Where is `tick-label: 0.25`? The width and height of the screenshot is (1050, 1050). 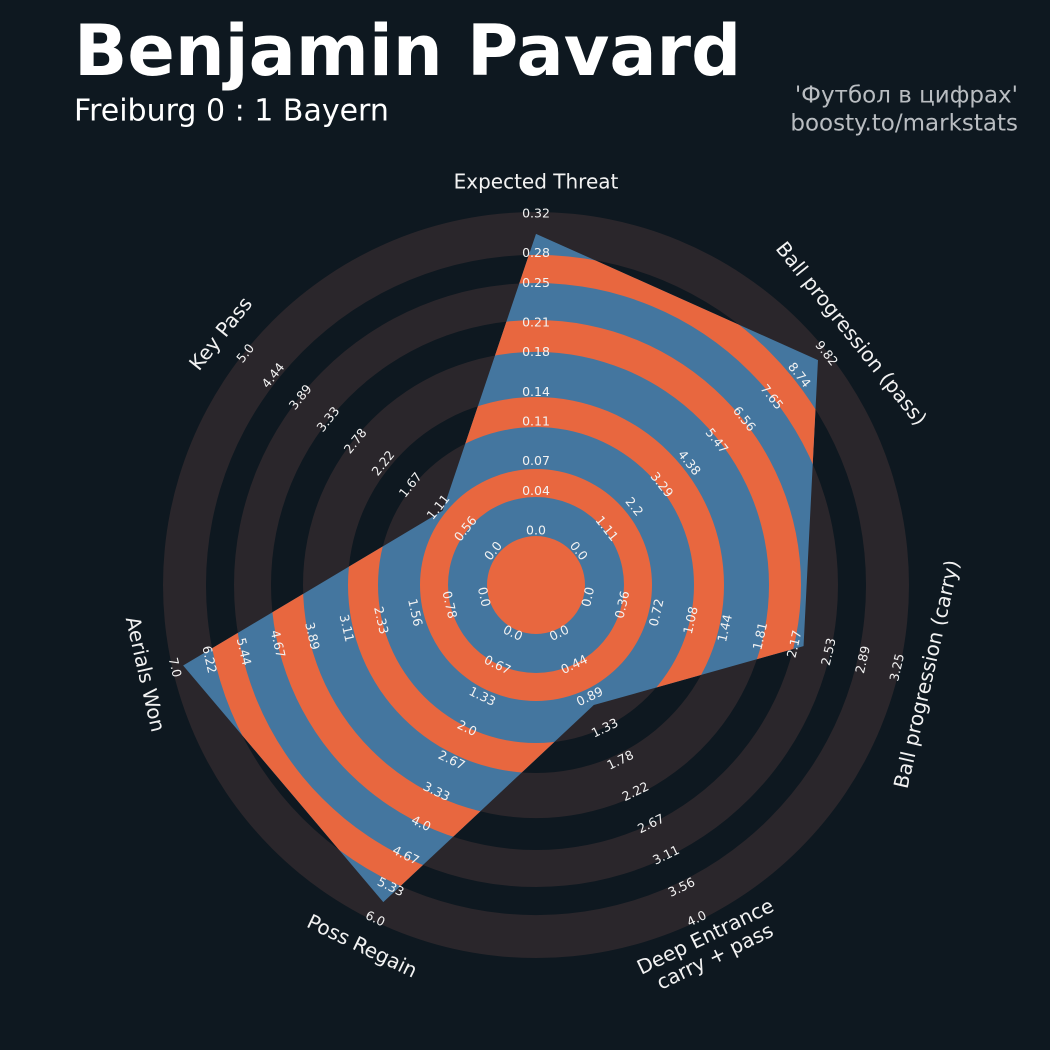
tick-label: 0.25 is located at coordinates (536, 282).